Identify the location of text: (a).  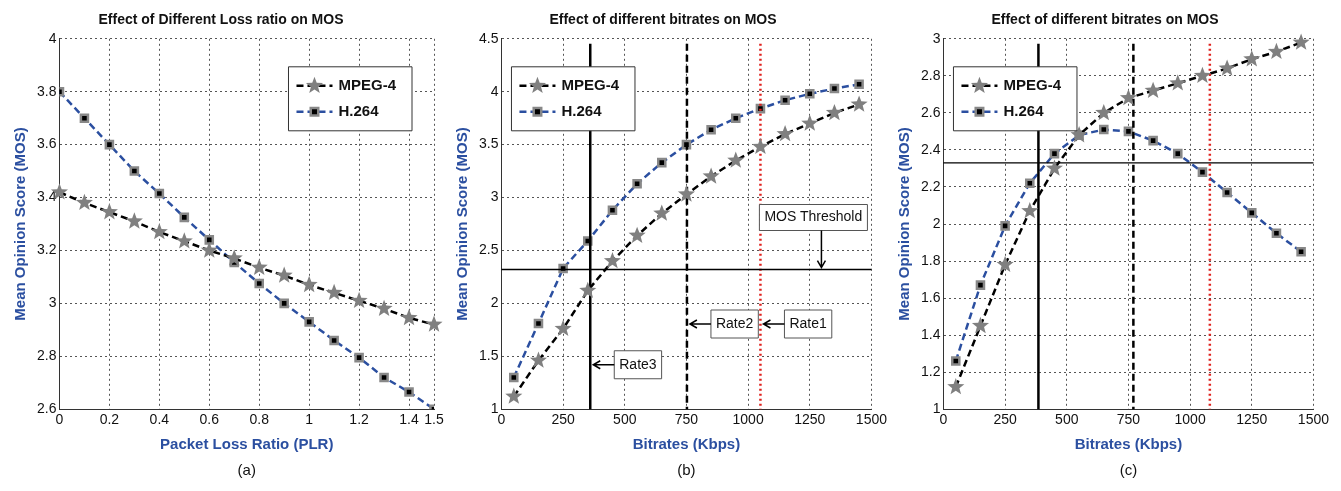
(246, 469).